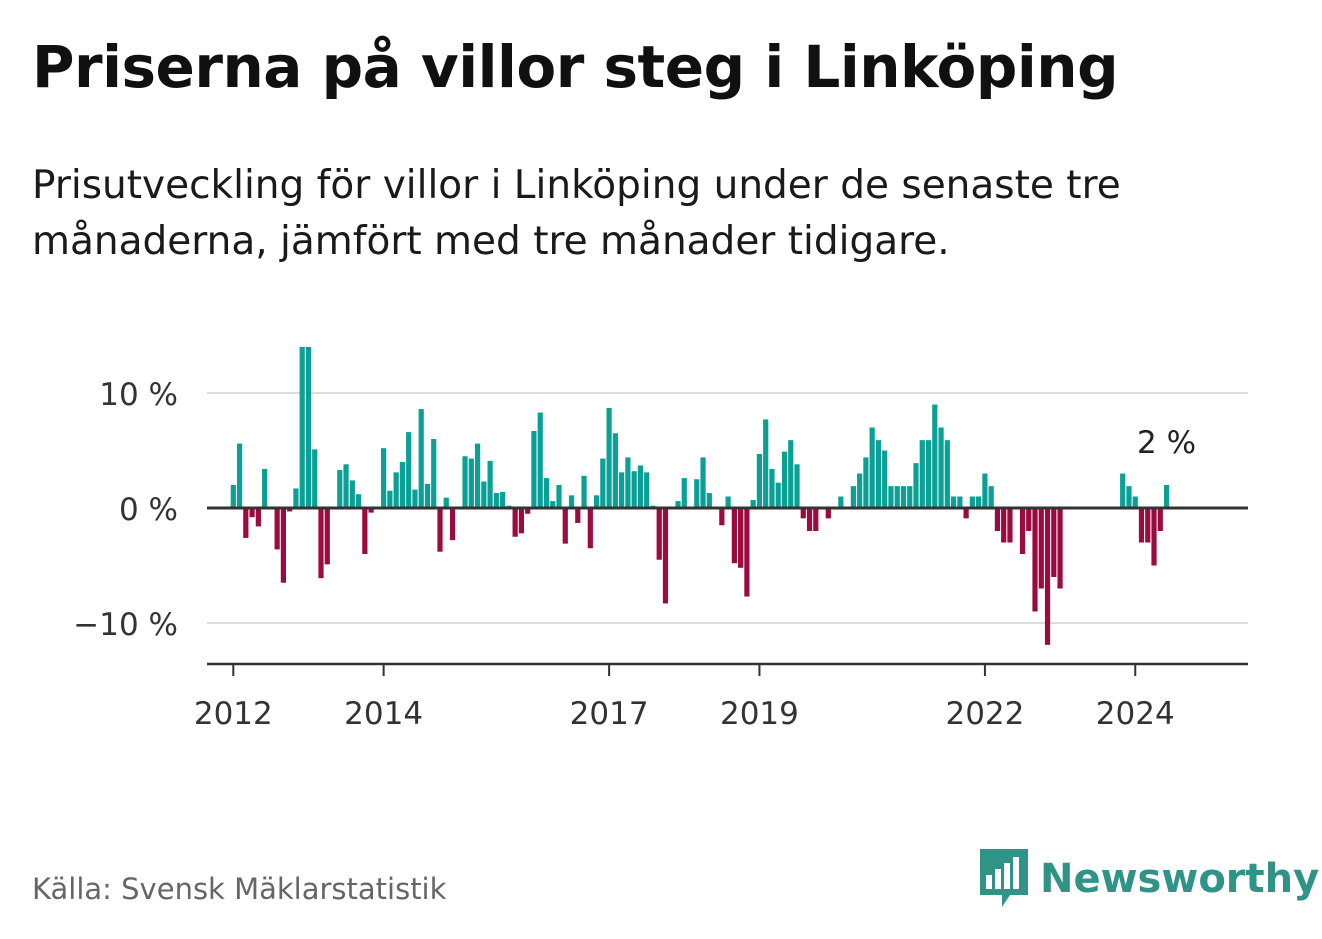 This screenshot has height=939, width=1322. What do you see at coordinates (383, 714) in the screenshot?
I see `x-tick-label: 2014` at bounding box center [383, 714].